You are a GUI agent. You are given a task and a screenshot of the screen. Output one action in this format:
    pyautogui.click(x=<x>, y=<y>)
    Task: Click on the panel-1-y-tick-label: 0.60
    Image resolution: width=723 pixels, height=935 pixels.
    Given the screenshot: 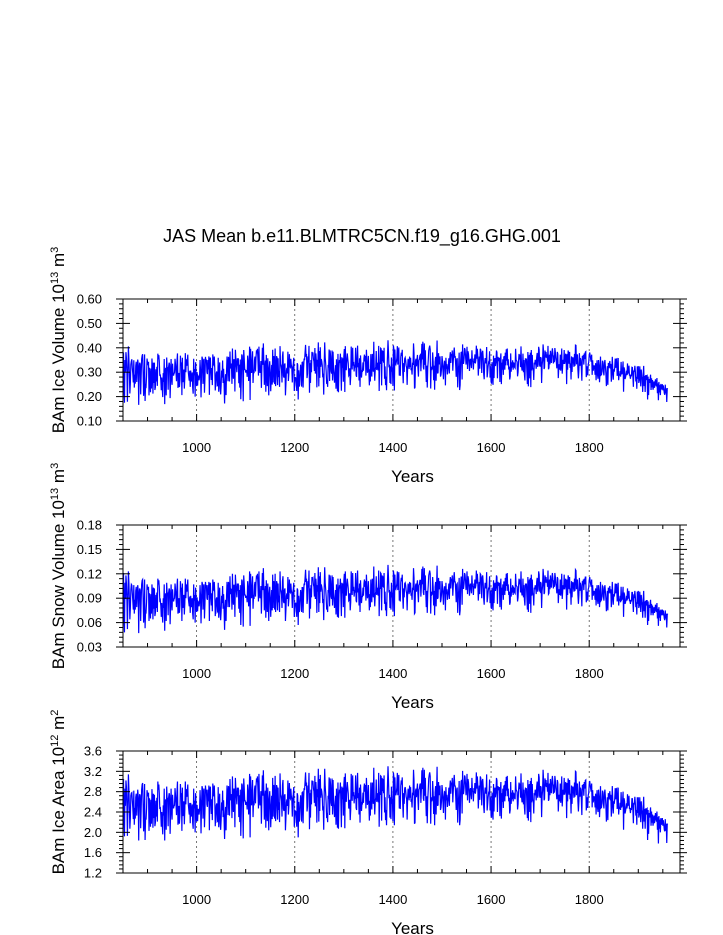 What is the action you would take?
    pyautogui.click(x=89, y=299)
    